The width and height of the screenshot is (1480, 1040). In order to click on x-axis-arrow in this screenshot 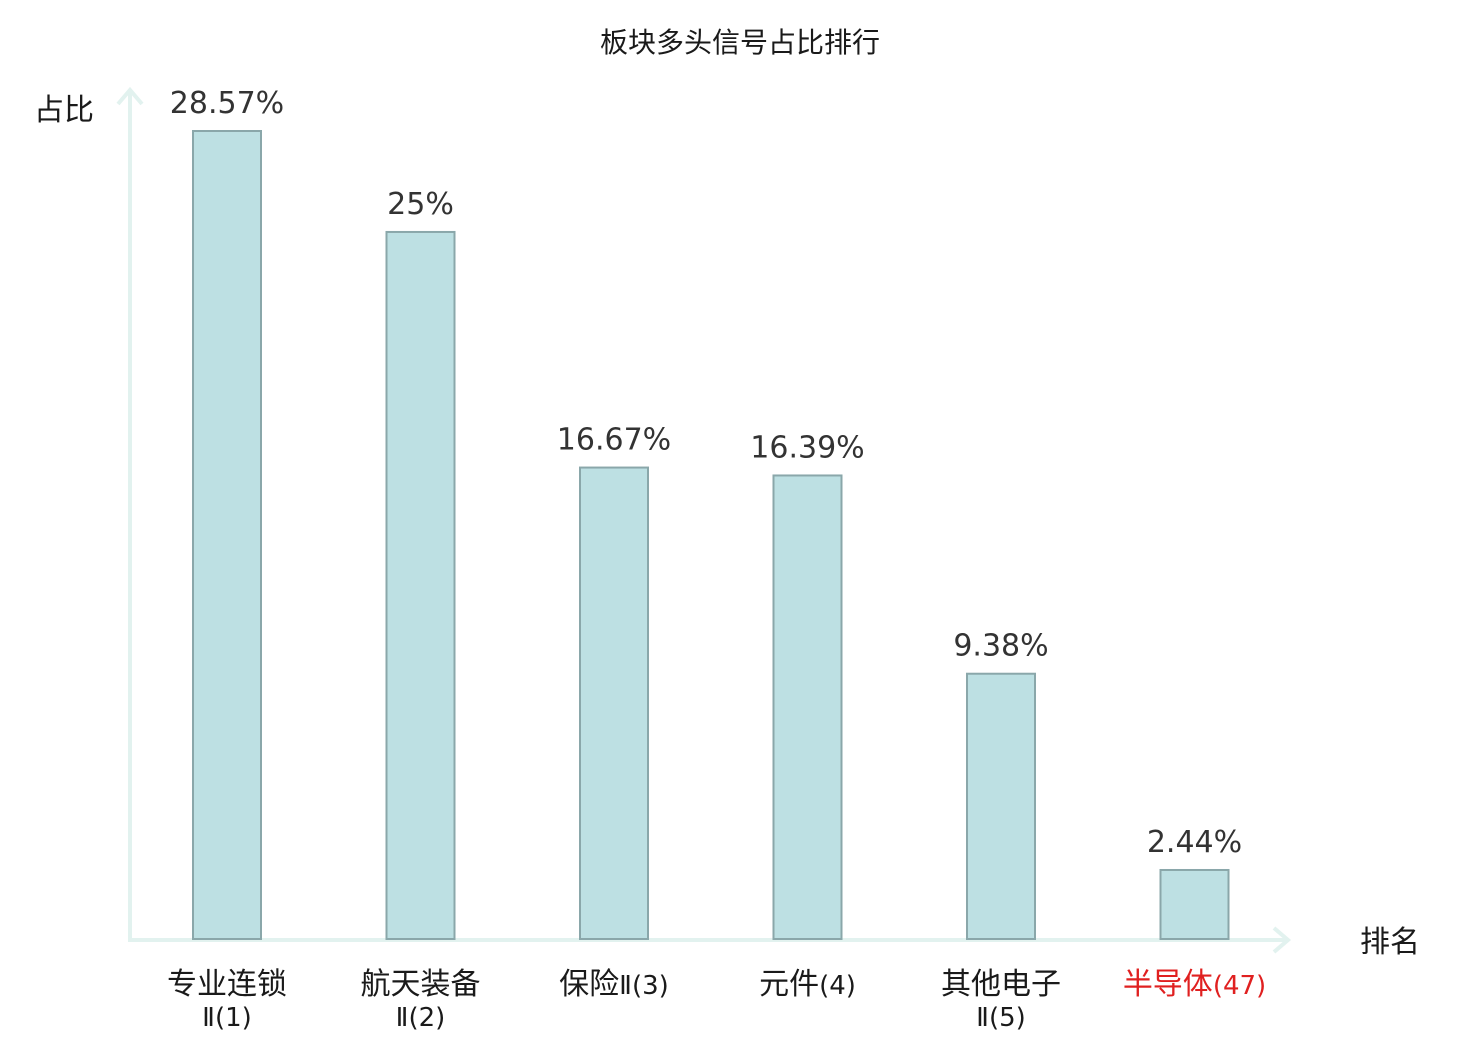, I will do `click(1282, 940)`.